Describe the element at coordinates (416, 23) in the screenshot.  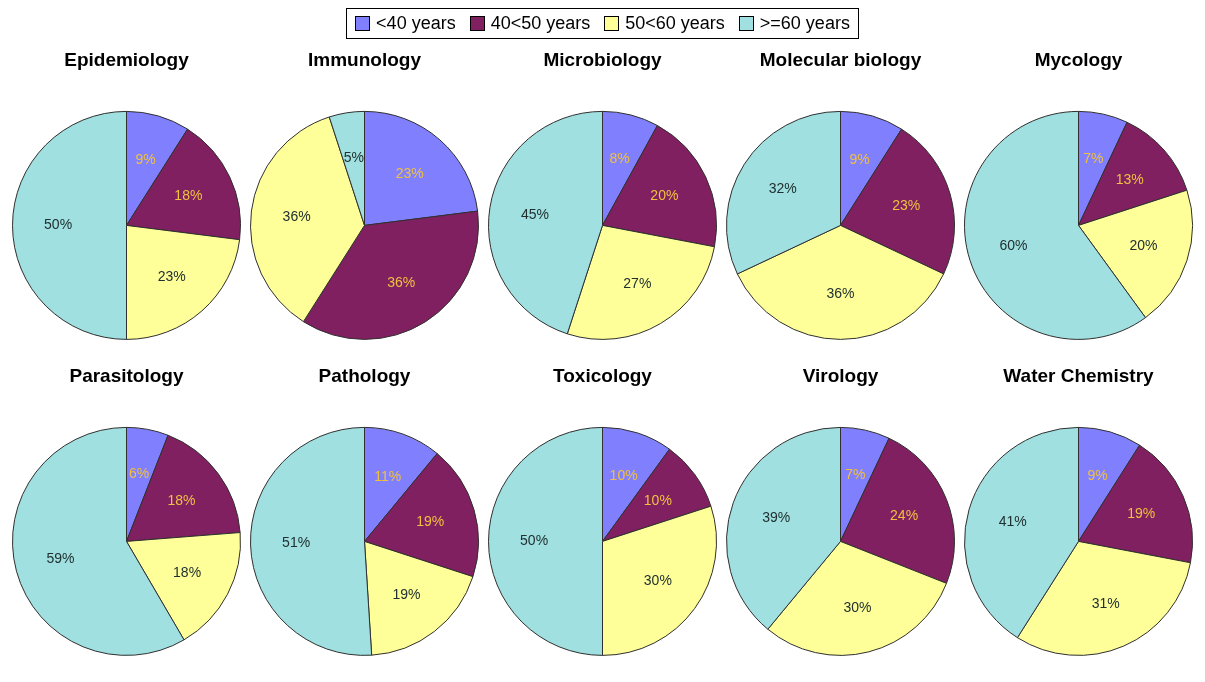
I see `legend-label: <40 years` at that location.